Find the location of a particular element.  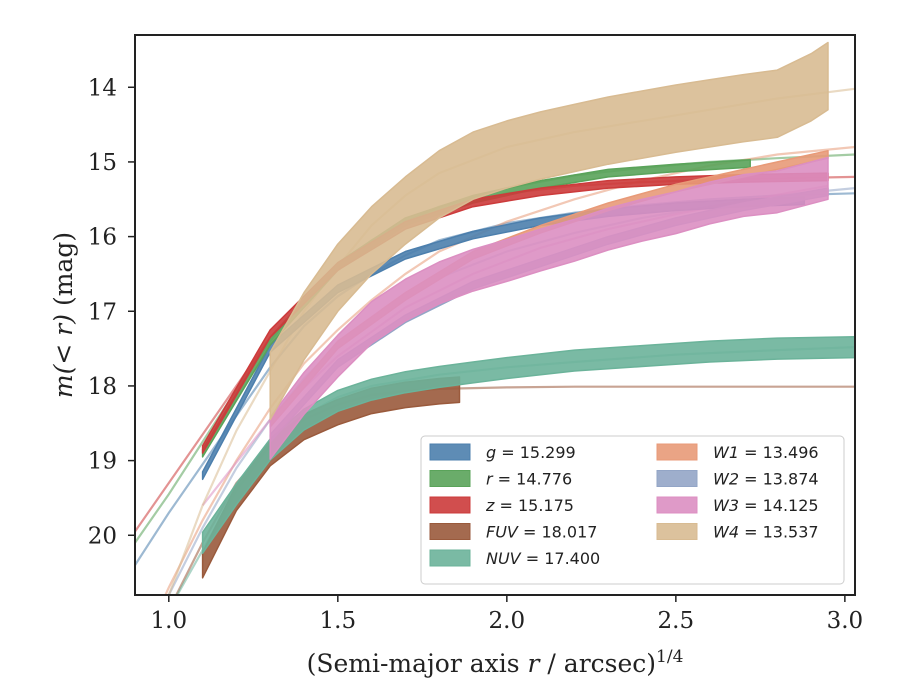

legend-swatch-w4 is located at coordinates (677, 531).